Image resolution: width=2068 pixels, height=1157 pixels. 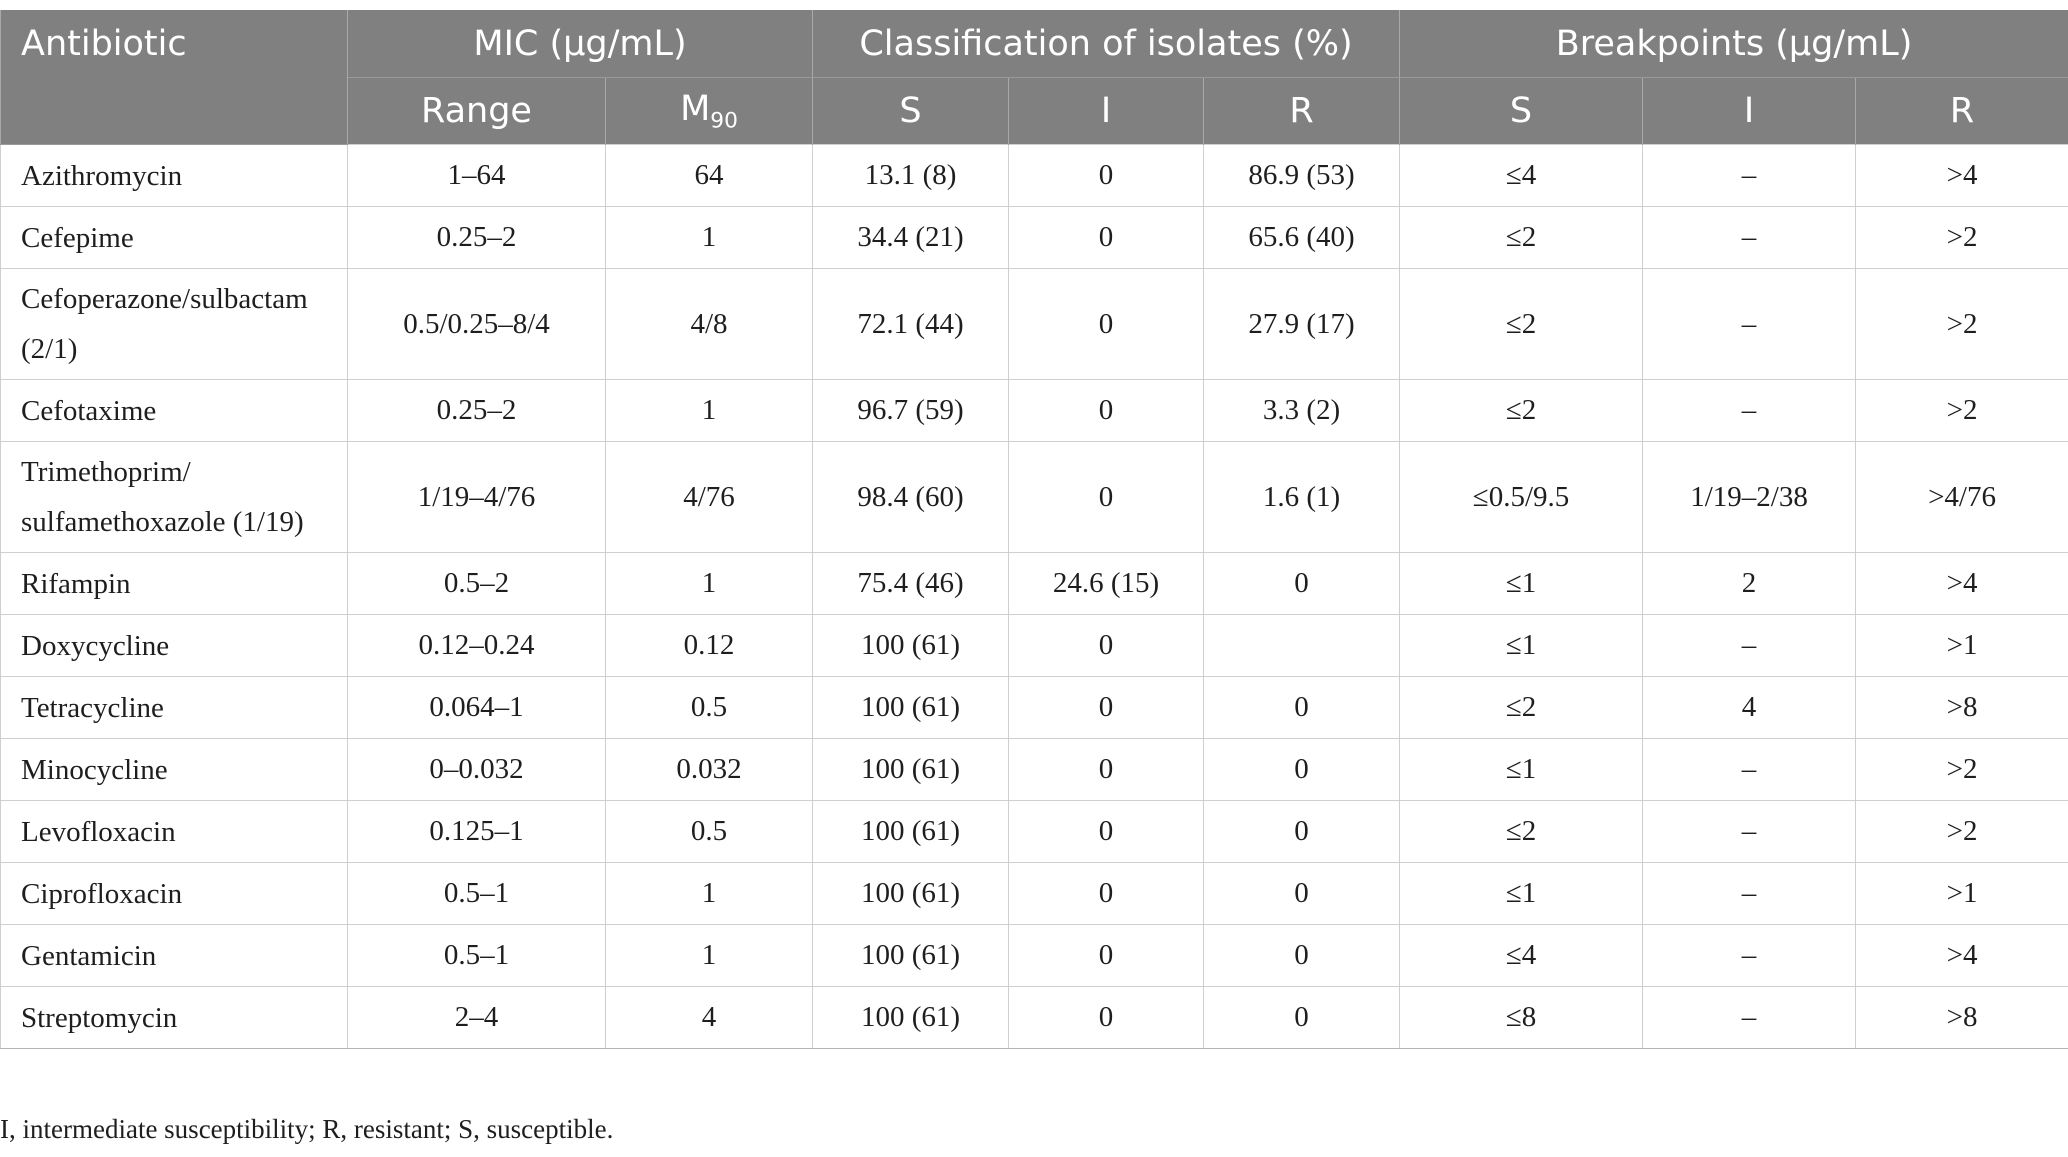 I want to click on cell-antibiotic: Azithromycin, so click(x=174, y=175).